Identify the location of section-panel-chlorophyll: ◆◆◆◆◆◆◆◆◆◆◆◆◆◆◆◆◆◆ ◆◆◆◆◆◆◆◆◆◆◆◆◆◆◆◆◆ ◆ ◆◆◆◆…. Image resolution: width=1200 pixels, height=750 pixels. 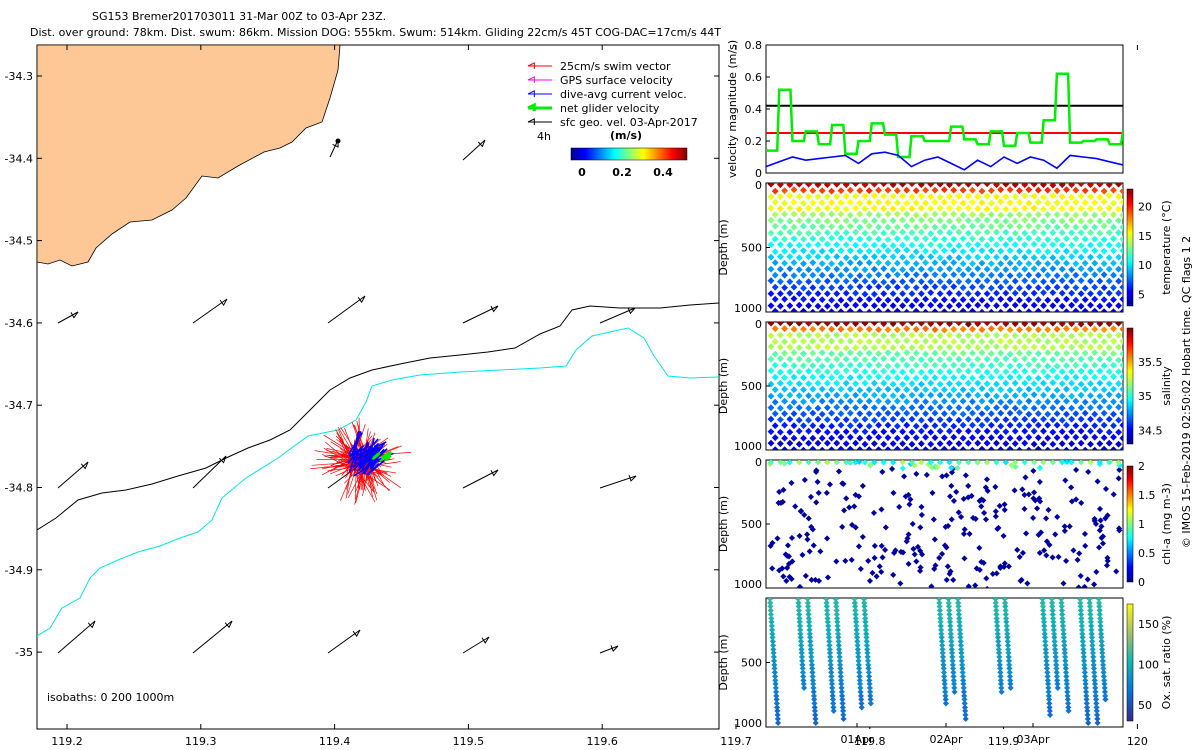
(945, 523).